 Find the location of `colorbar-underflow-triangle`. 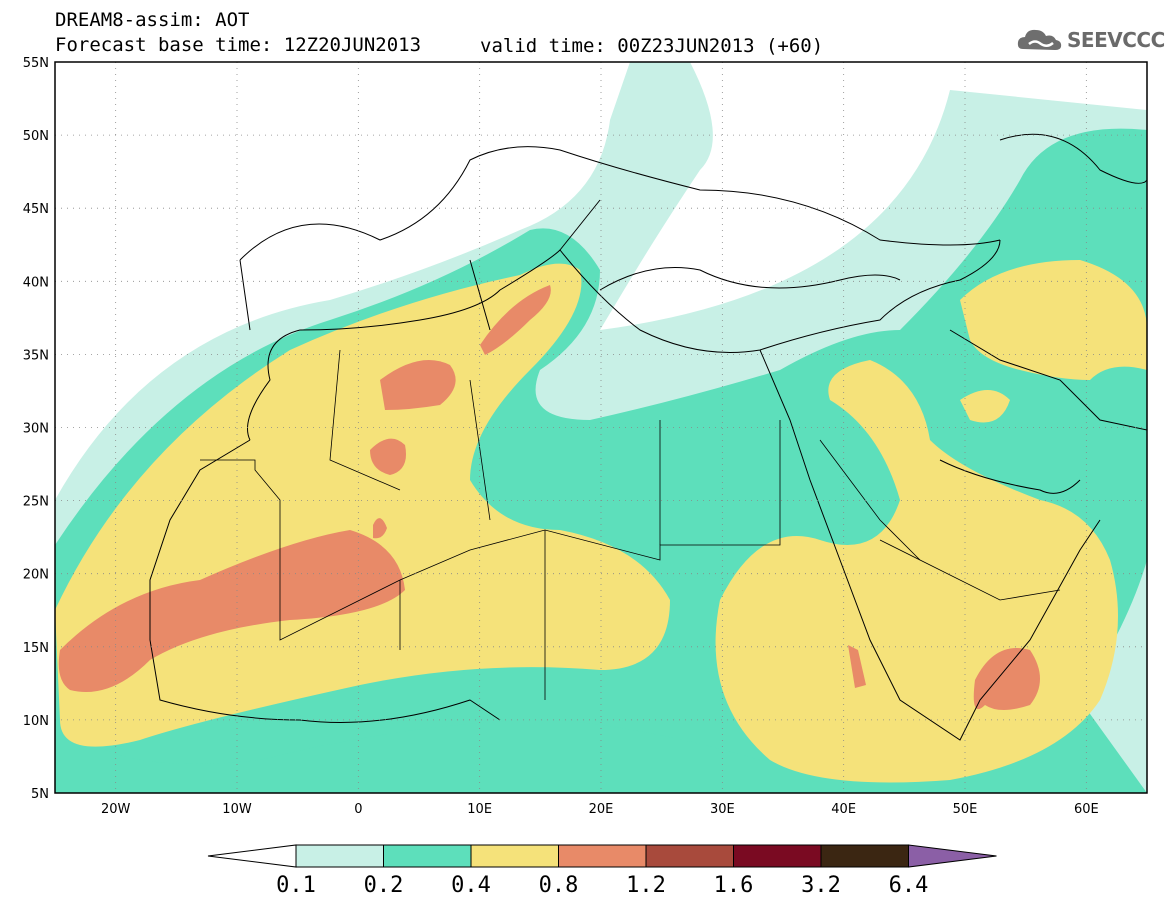

colorbar-underflow-triangle is located at coordinates (252, 856).